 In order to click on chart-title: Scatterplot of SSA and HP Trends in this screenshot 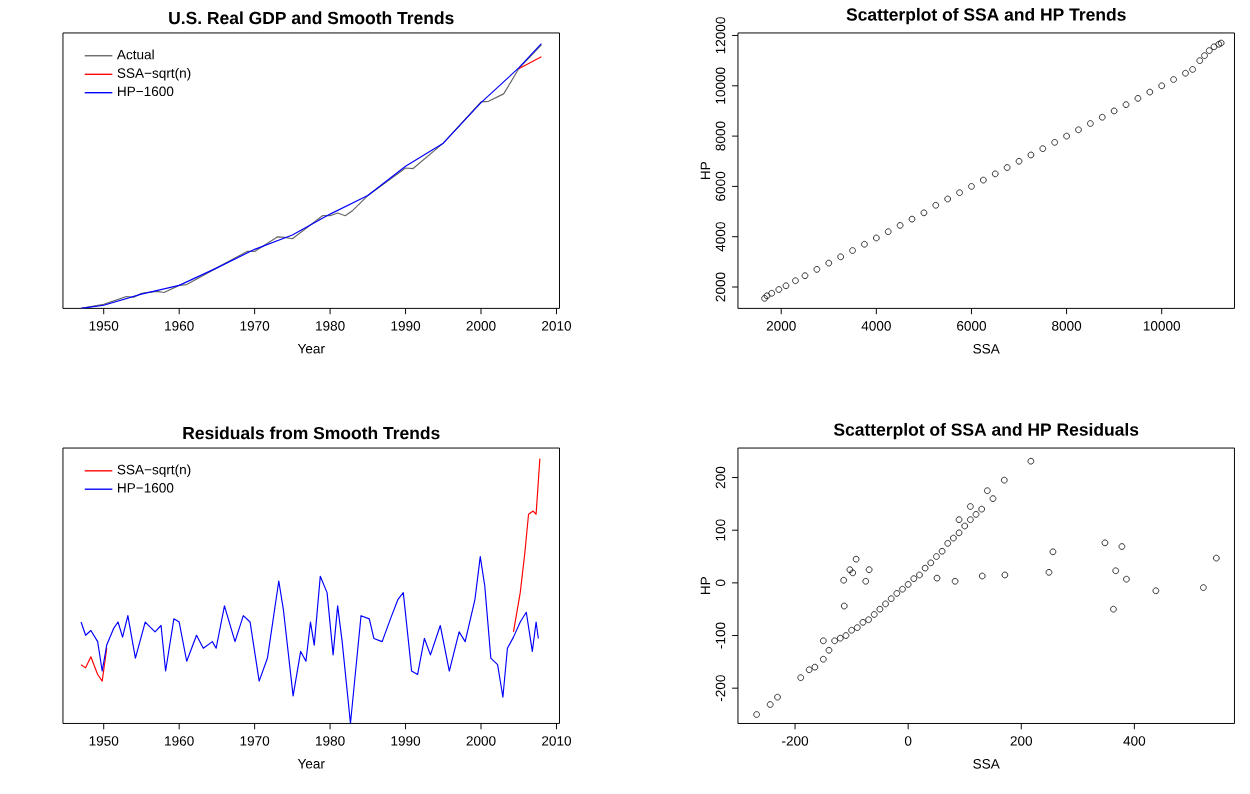, I will do `click(986, 16)`.